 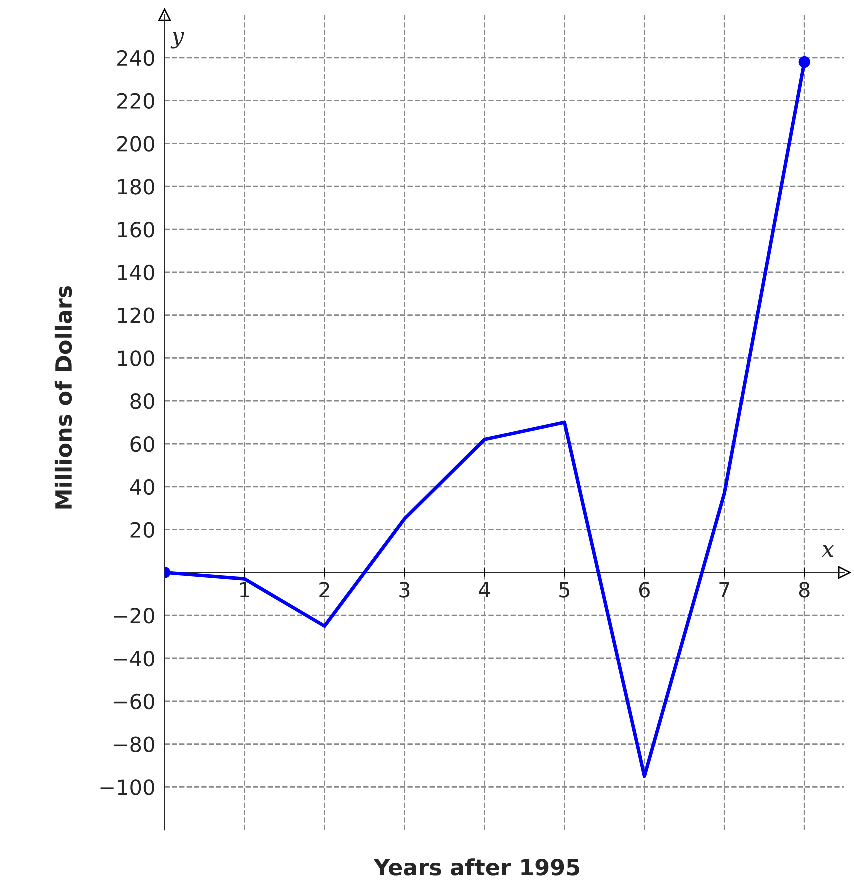 What do you see at coordinates (136, 358) in the screenshot?
I see `y-tick-label: 100` at bounding box center [136, 358].